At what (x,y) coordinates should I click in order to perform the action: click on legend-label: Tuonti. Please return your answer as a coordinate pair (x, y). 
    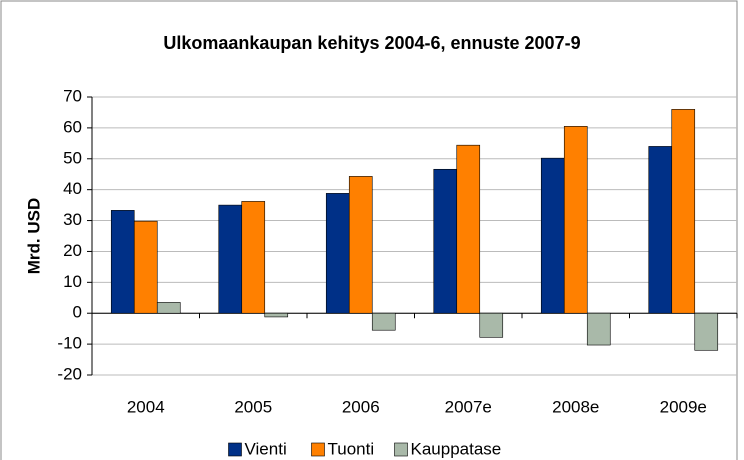
    Looking at the image, I should click on (351, 448).